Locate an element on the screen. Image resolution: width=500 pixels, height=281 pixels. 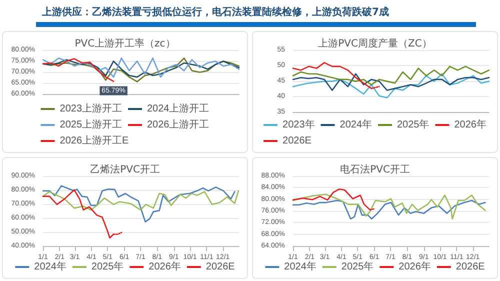
legend-label: 2025上游开工 is located at coordinates (91, 124).